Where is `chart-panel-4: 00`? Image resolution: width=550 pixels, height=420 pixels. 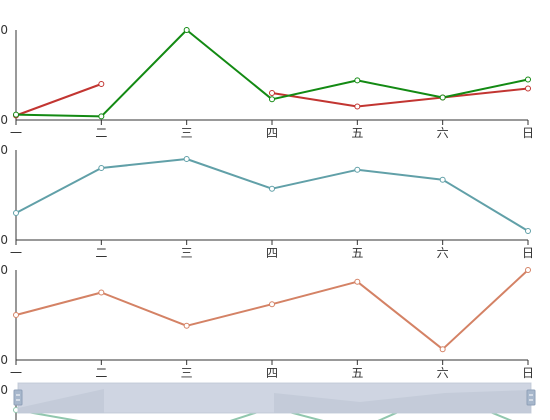
chart-panel-4: 00 is located at coordinates (268, 401).